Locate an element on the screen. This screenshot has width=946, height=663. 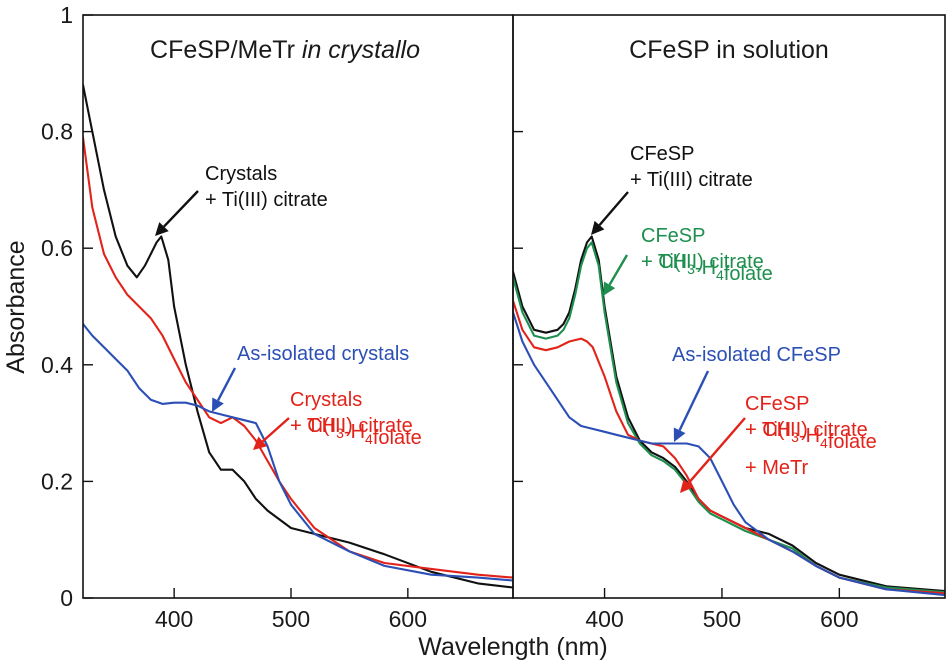
annotation-line: + MeTr is located at coordinates (776, 468).